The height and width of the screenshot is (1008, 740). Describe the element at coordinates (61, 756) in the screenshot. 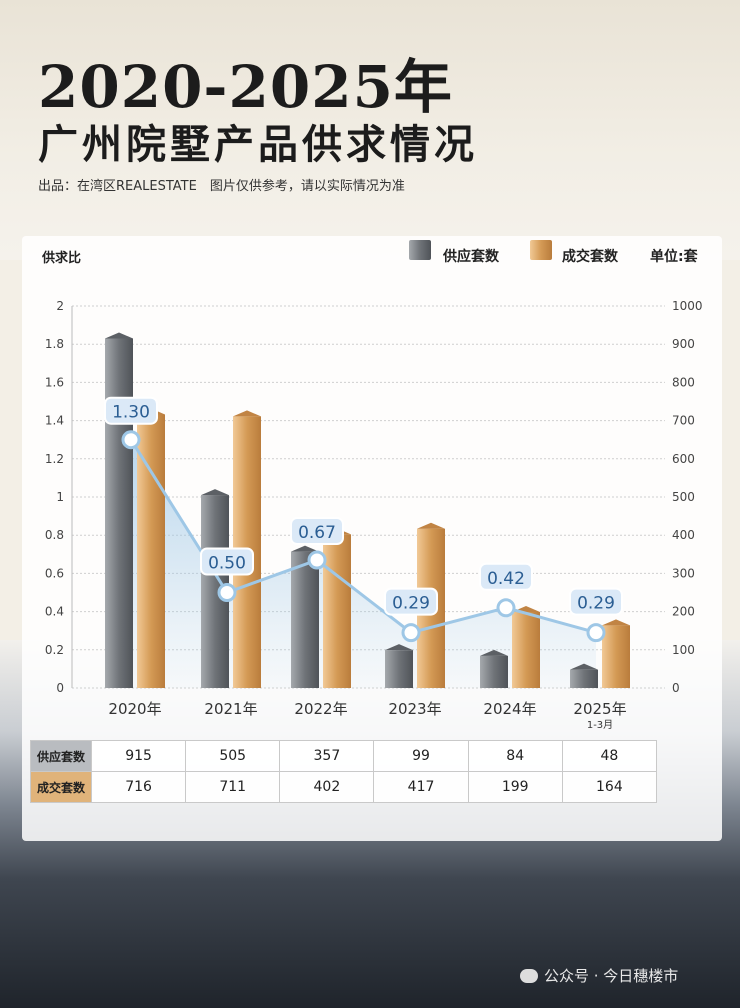

I see `table-row-label: 供应套数` at that location.